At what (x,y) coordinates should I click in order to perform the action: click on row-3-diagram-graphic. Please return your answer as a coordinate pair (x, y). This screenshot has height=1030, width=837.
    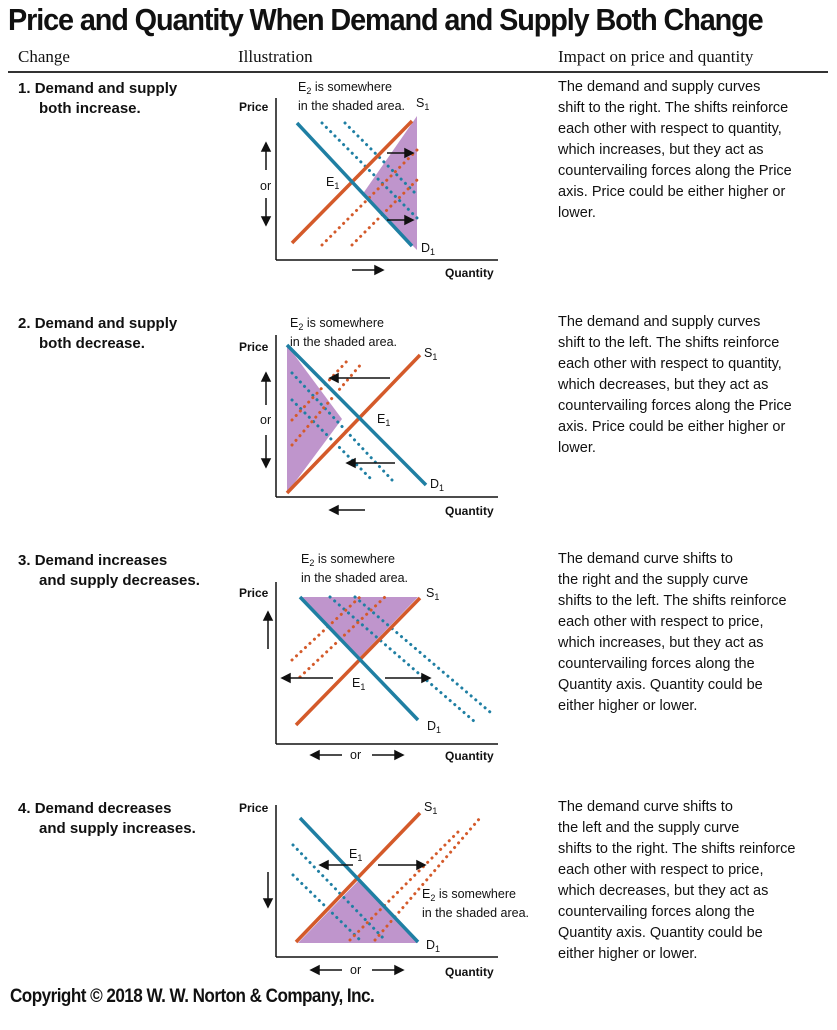
    Looking at the image, I should click on (380, 671).